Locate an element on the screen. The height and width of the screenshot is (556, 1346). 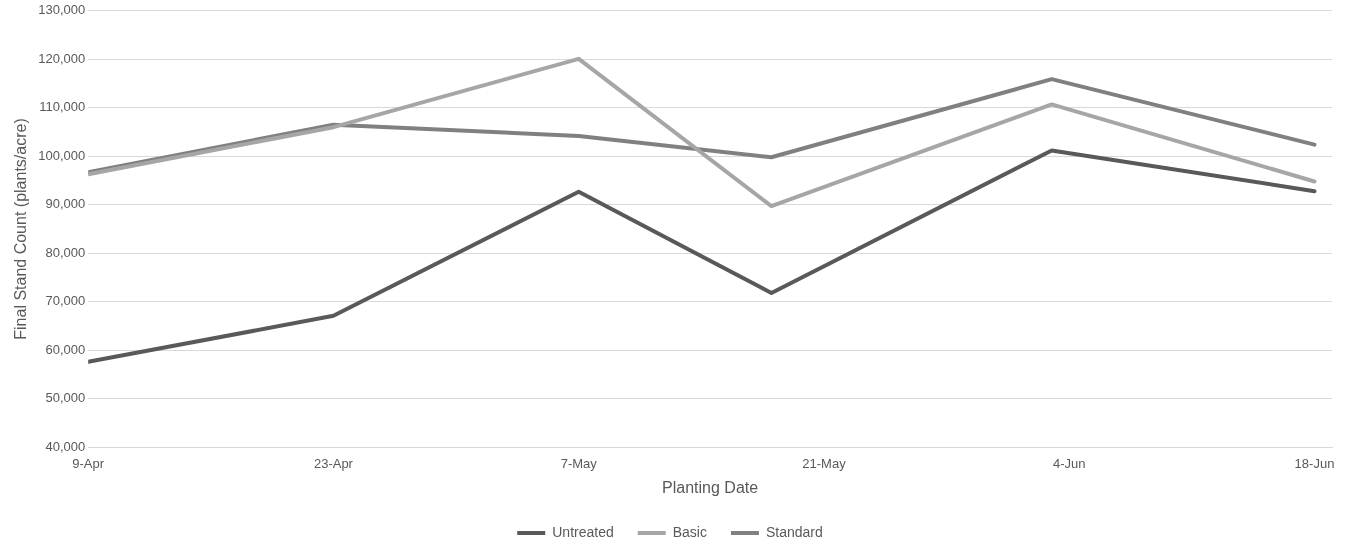
x-tick-label: 21-May is located at coordinates (824, 463).